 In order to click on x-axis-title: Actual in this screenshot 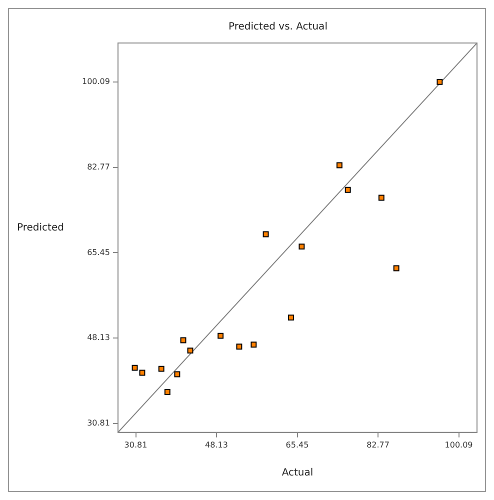, I will do `click(298, 473)`.